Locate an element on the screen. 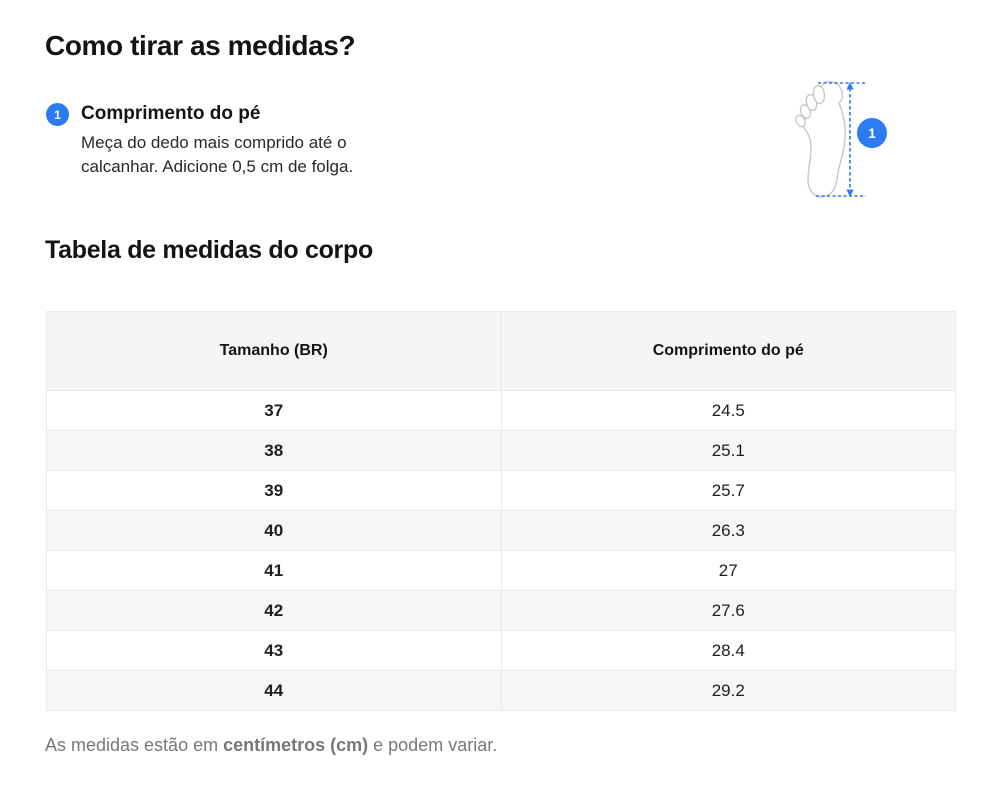 The height and width of the screenshot is (794, 1000). figure-marker-number: 1 is located at coordinates (872, 133).